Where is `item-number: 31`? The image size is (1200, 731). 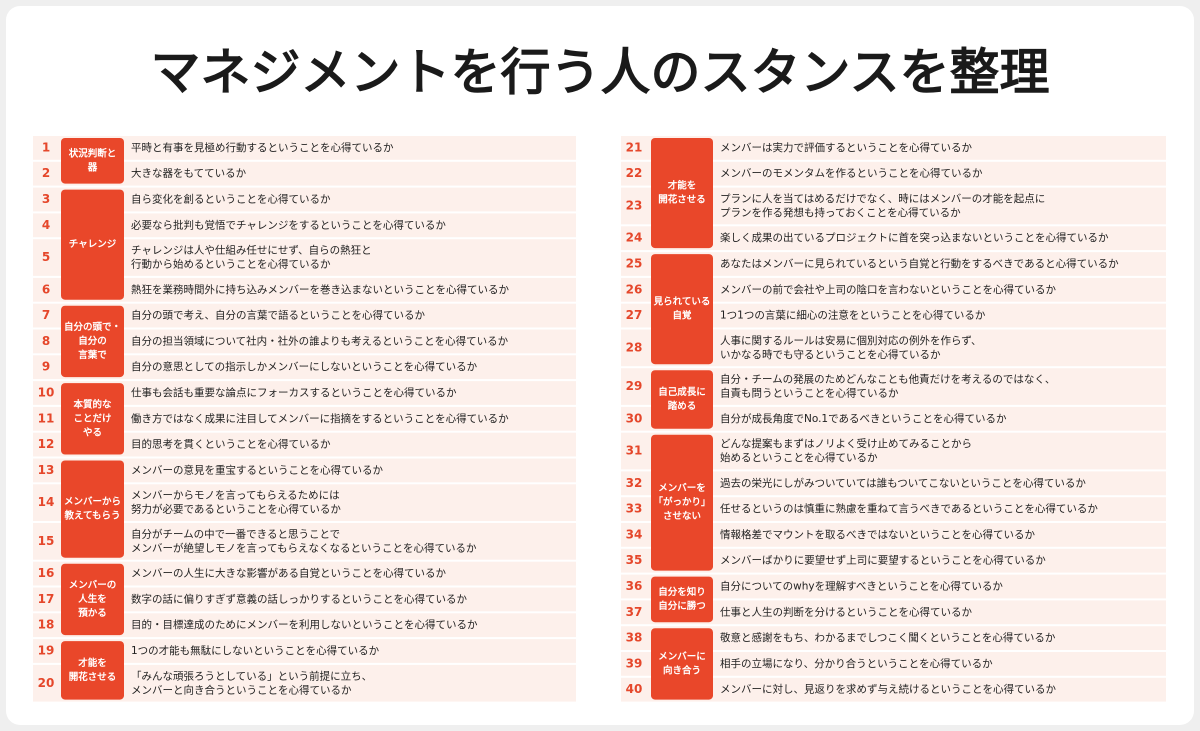
item-number: 31 is located at coordinates (634, 451).